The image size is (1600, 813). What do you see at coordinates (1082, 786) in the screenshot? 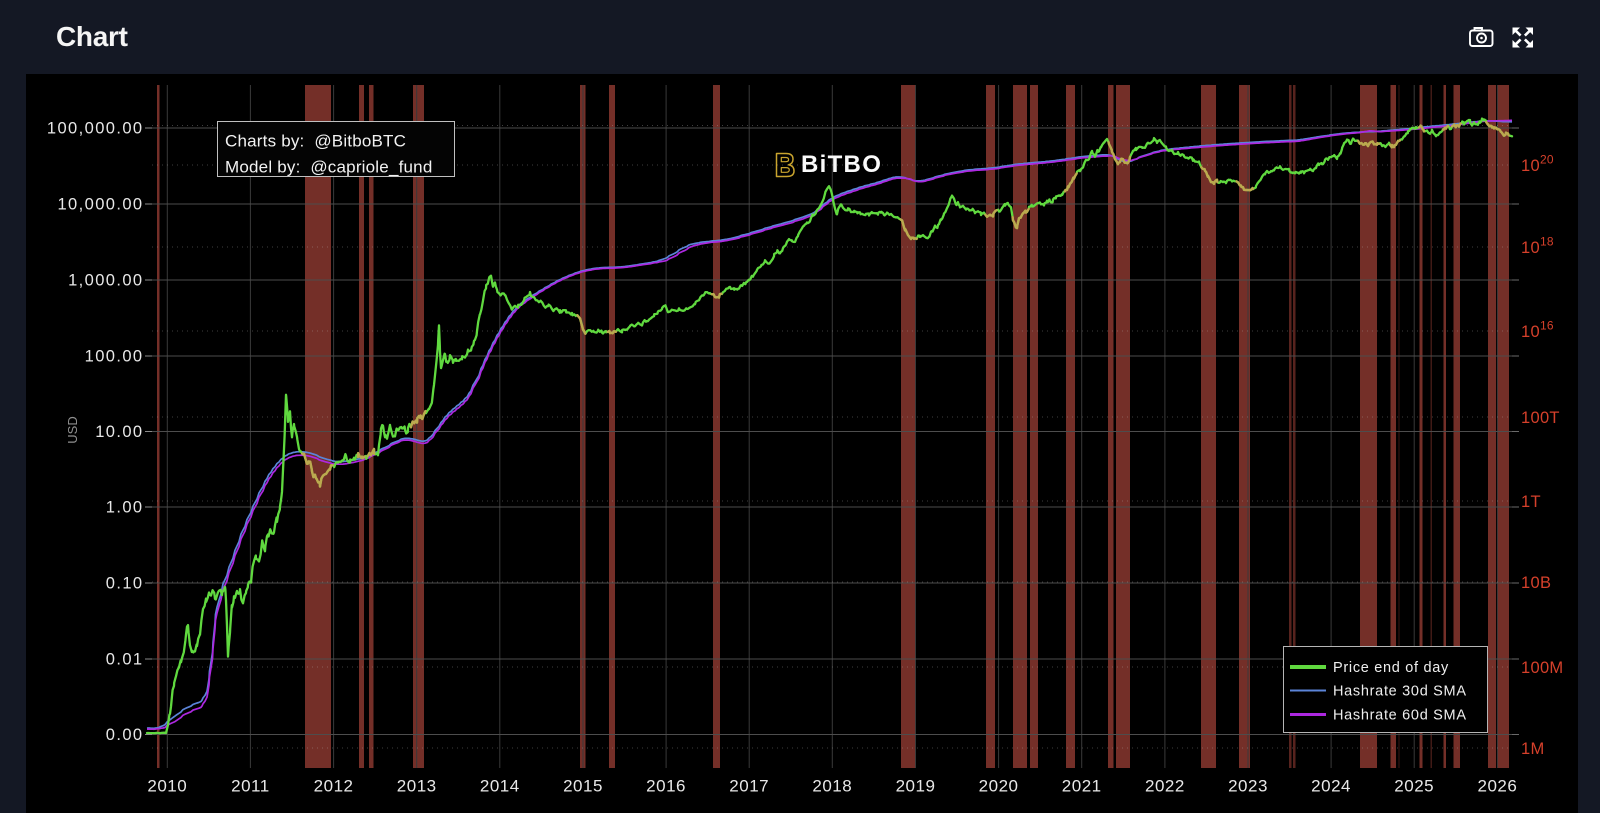
I see `svg-text: 2021` at bounding box center [1082, 786].